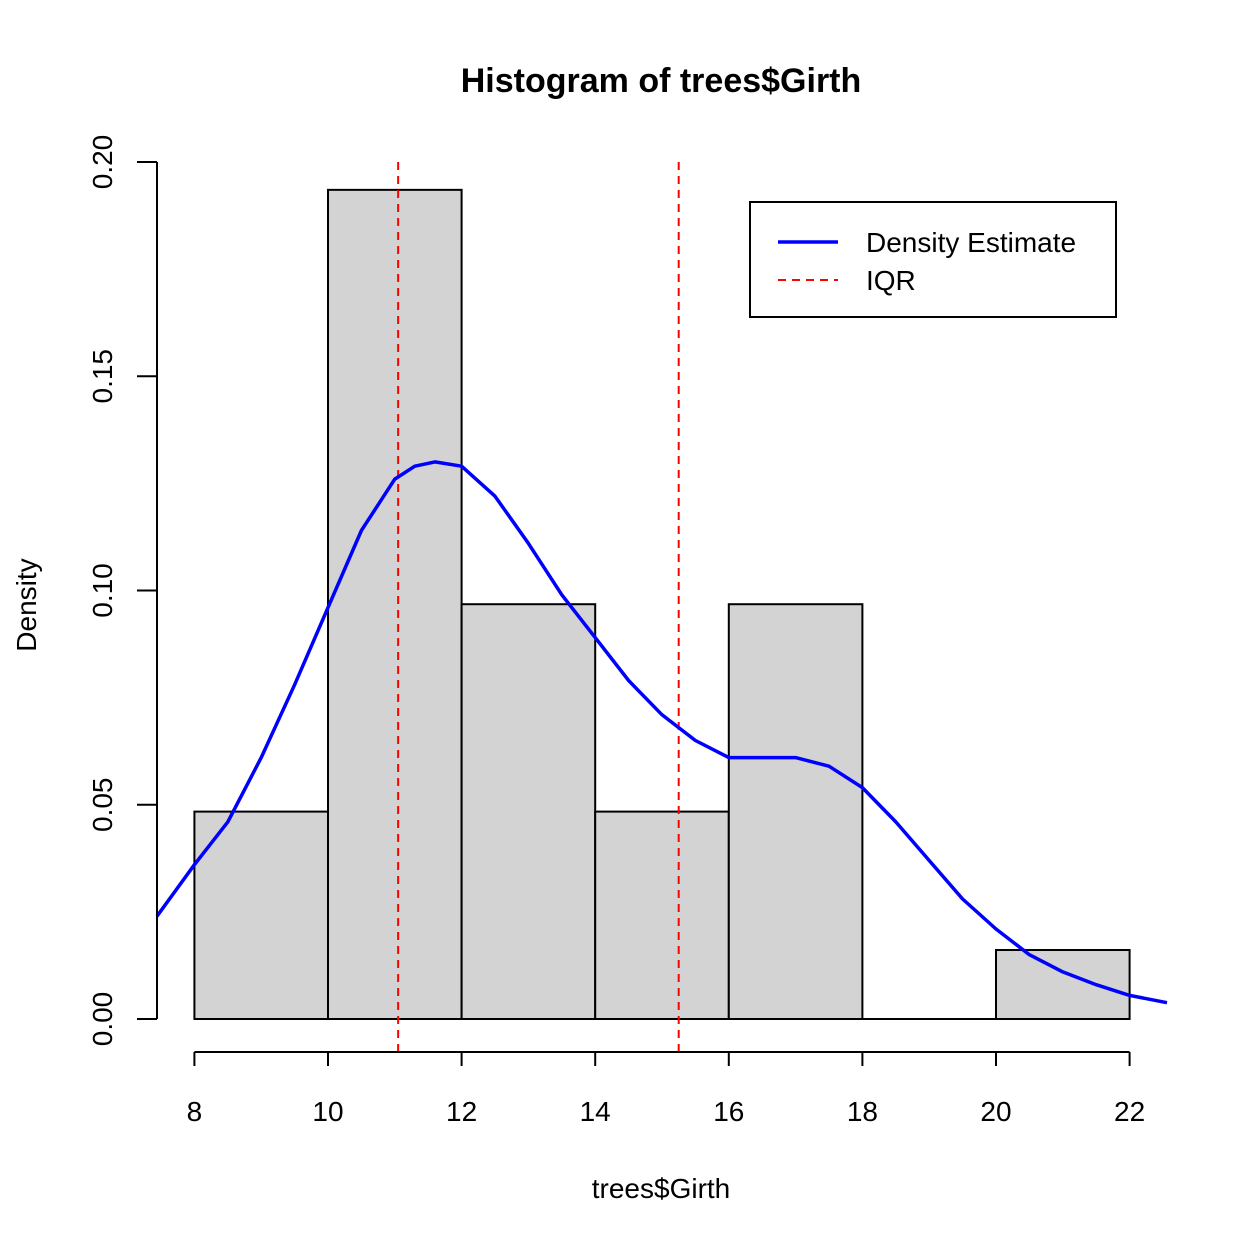 The height and width of the screenshot is (1248, 1248). I want to click on x-tick-label: 20, so click(995, 1111).